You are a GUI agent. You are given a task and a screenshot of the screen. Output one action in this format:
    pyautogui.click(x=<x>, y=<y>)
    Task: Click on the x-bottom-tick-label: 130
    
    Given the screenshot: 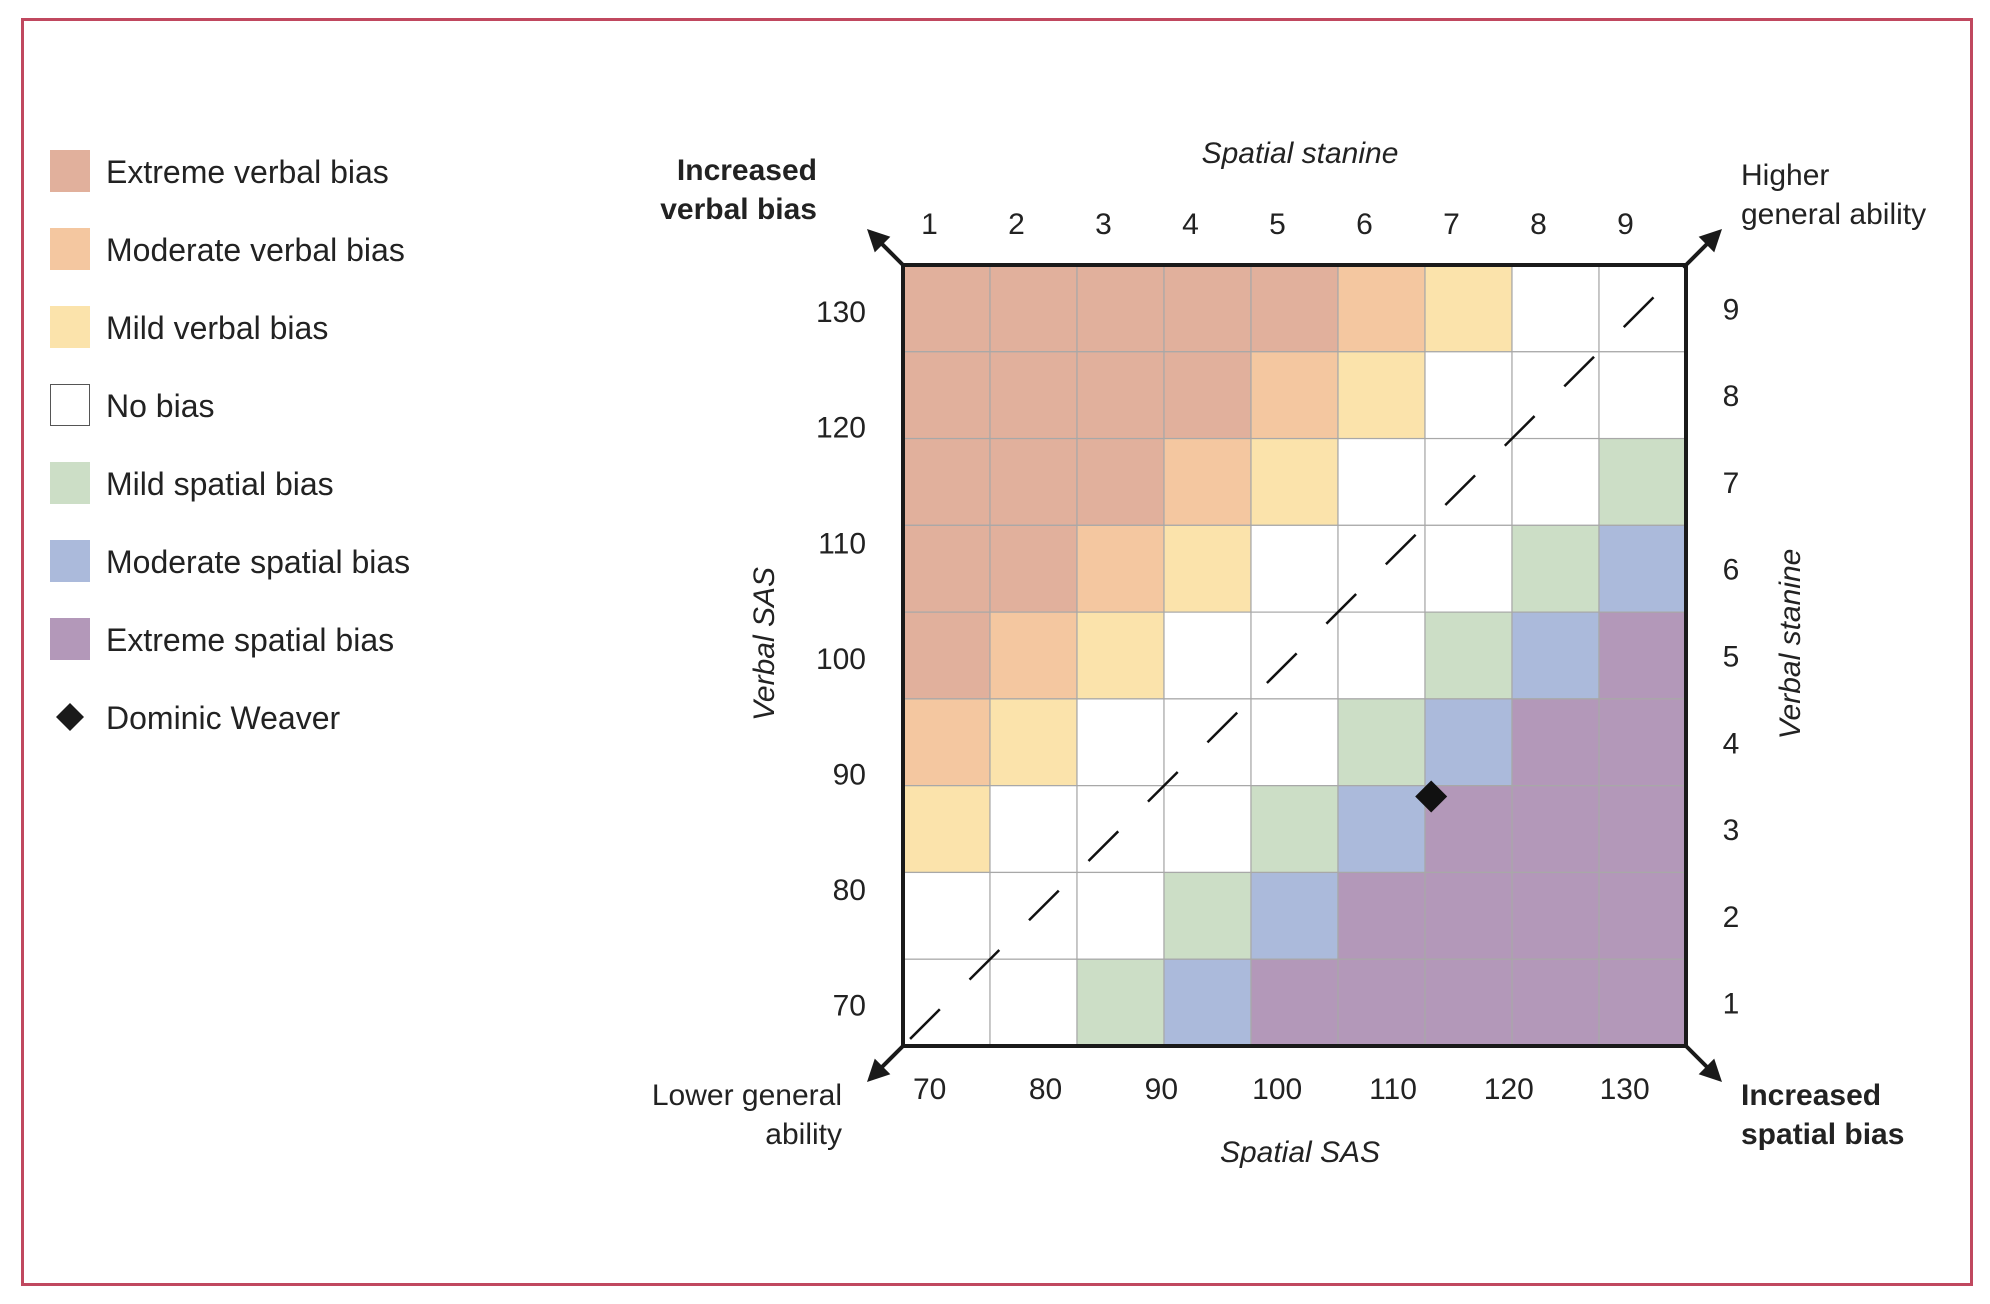 What is the action you would take?
    pyautogui.click(x=1625, y=1089)
    